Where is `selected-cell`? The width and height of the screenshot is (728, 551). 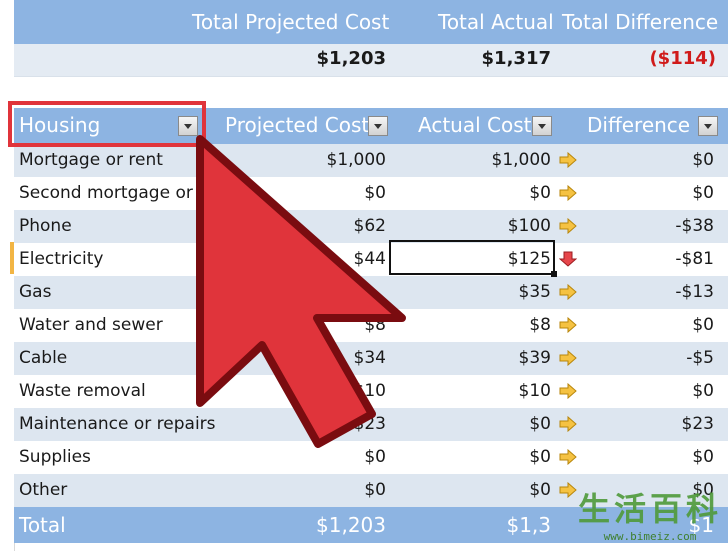 selected-cell is located at coordinates (473, 258).